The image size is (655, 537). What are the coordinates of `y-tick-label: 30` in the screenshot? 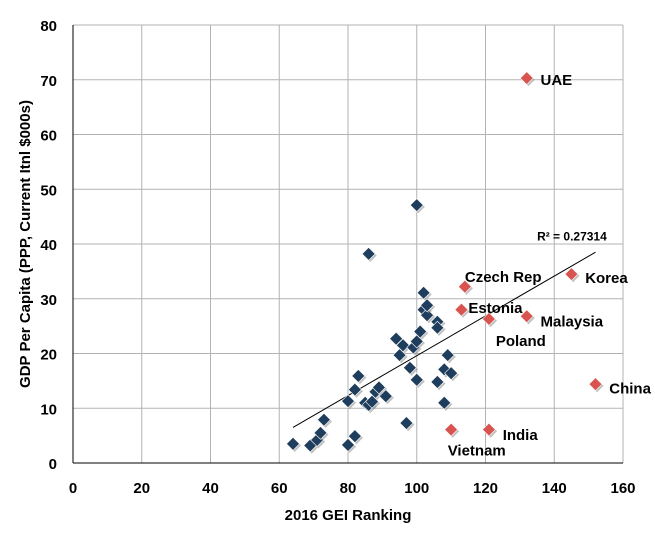 It's located at (48, 300).